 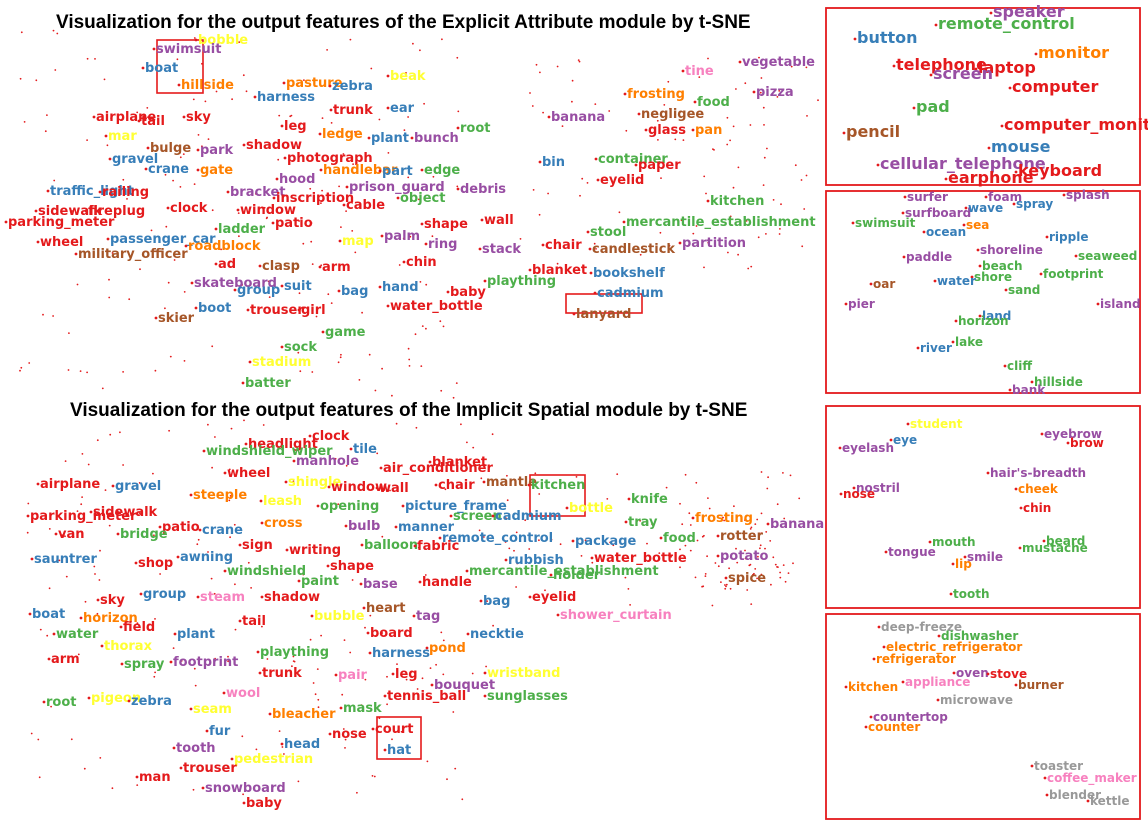 I want to click on point-label: eyelid, so click(x=622, y=180).